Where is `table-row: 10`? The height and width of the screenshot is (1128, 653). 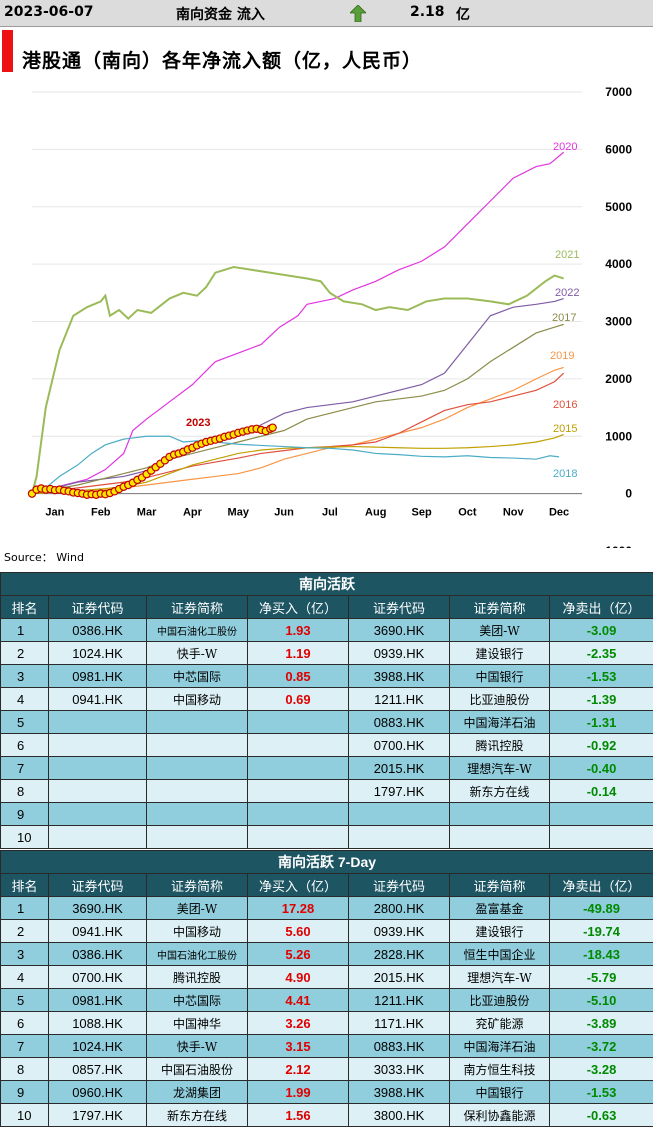
table-row: 10 is located at coordinates (326, 837).